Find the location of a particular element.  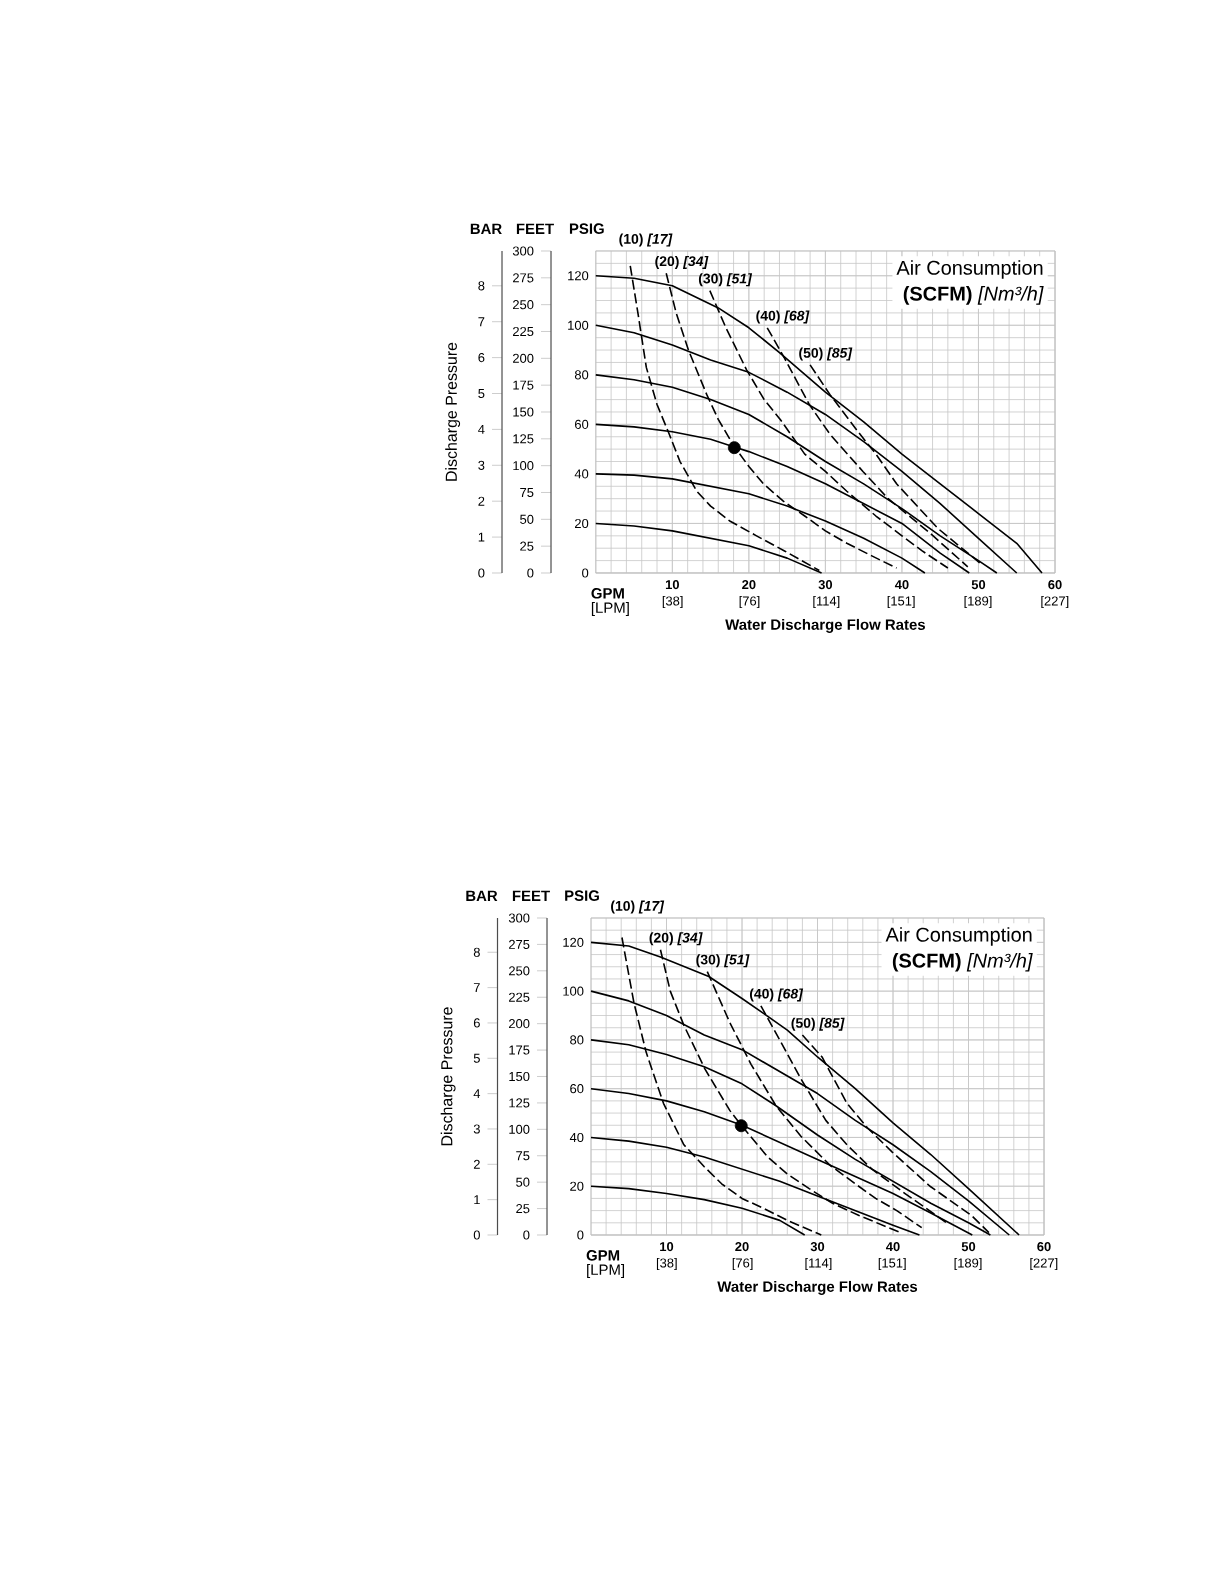

y2-tick-label: 275 is located at coordinates (519, 944).